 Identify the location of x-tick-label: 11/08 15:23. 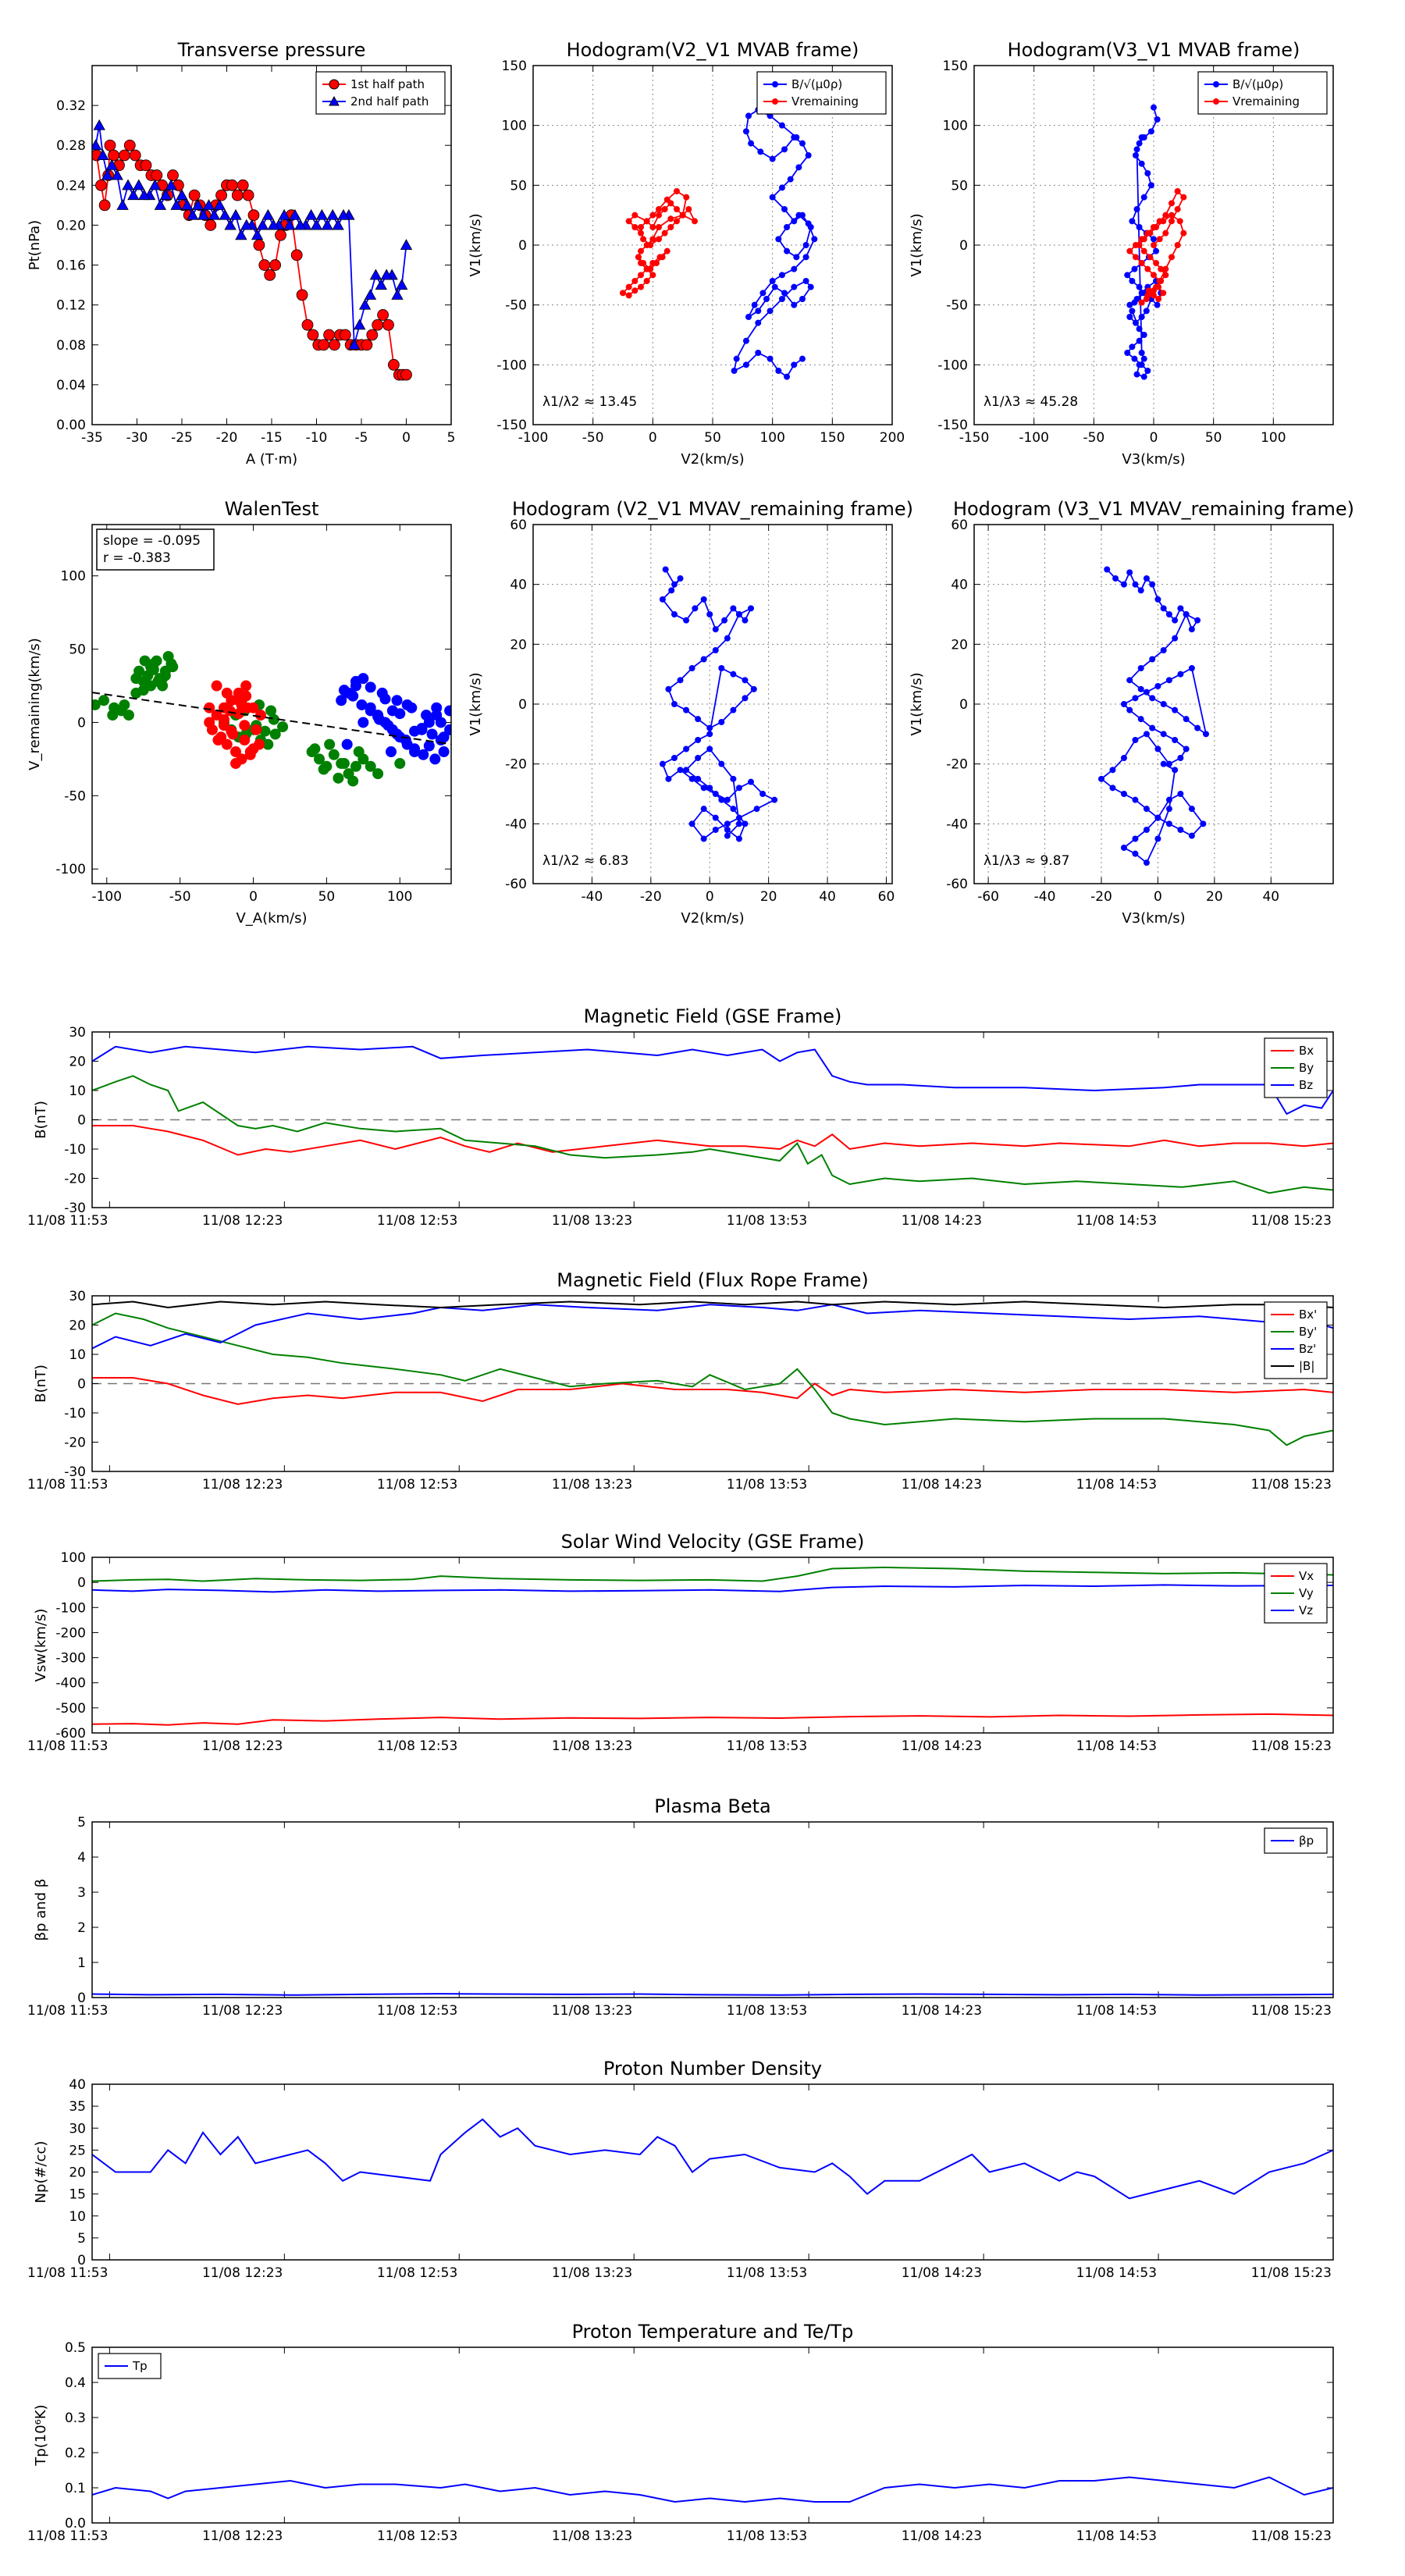
(1291, 1746).